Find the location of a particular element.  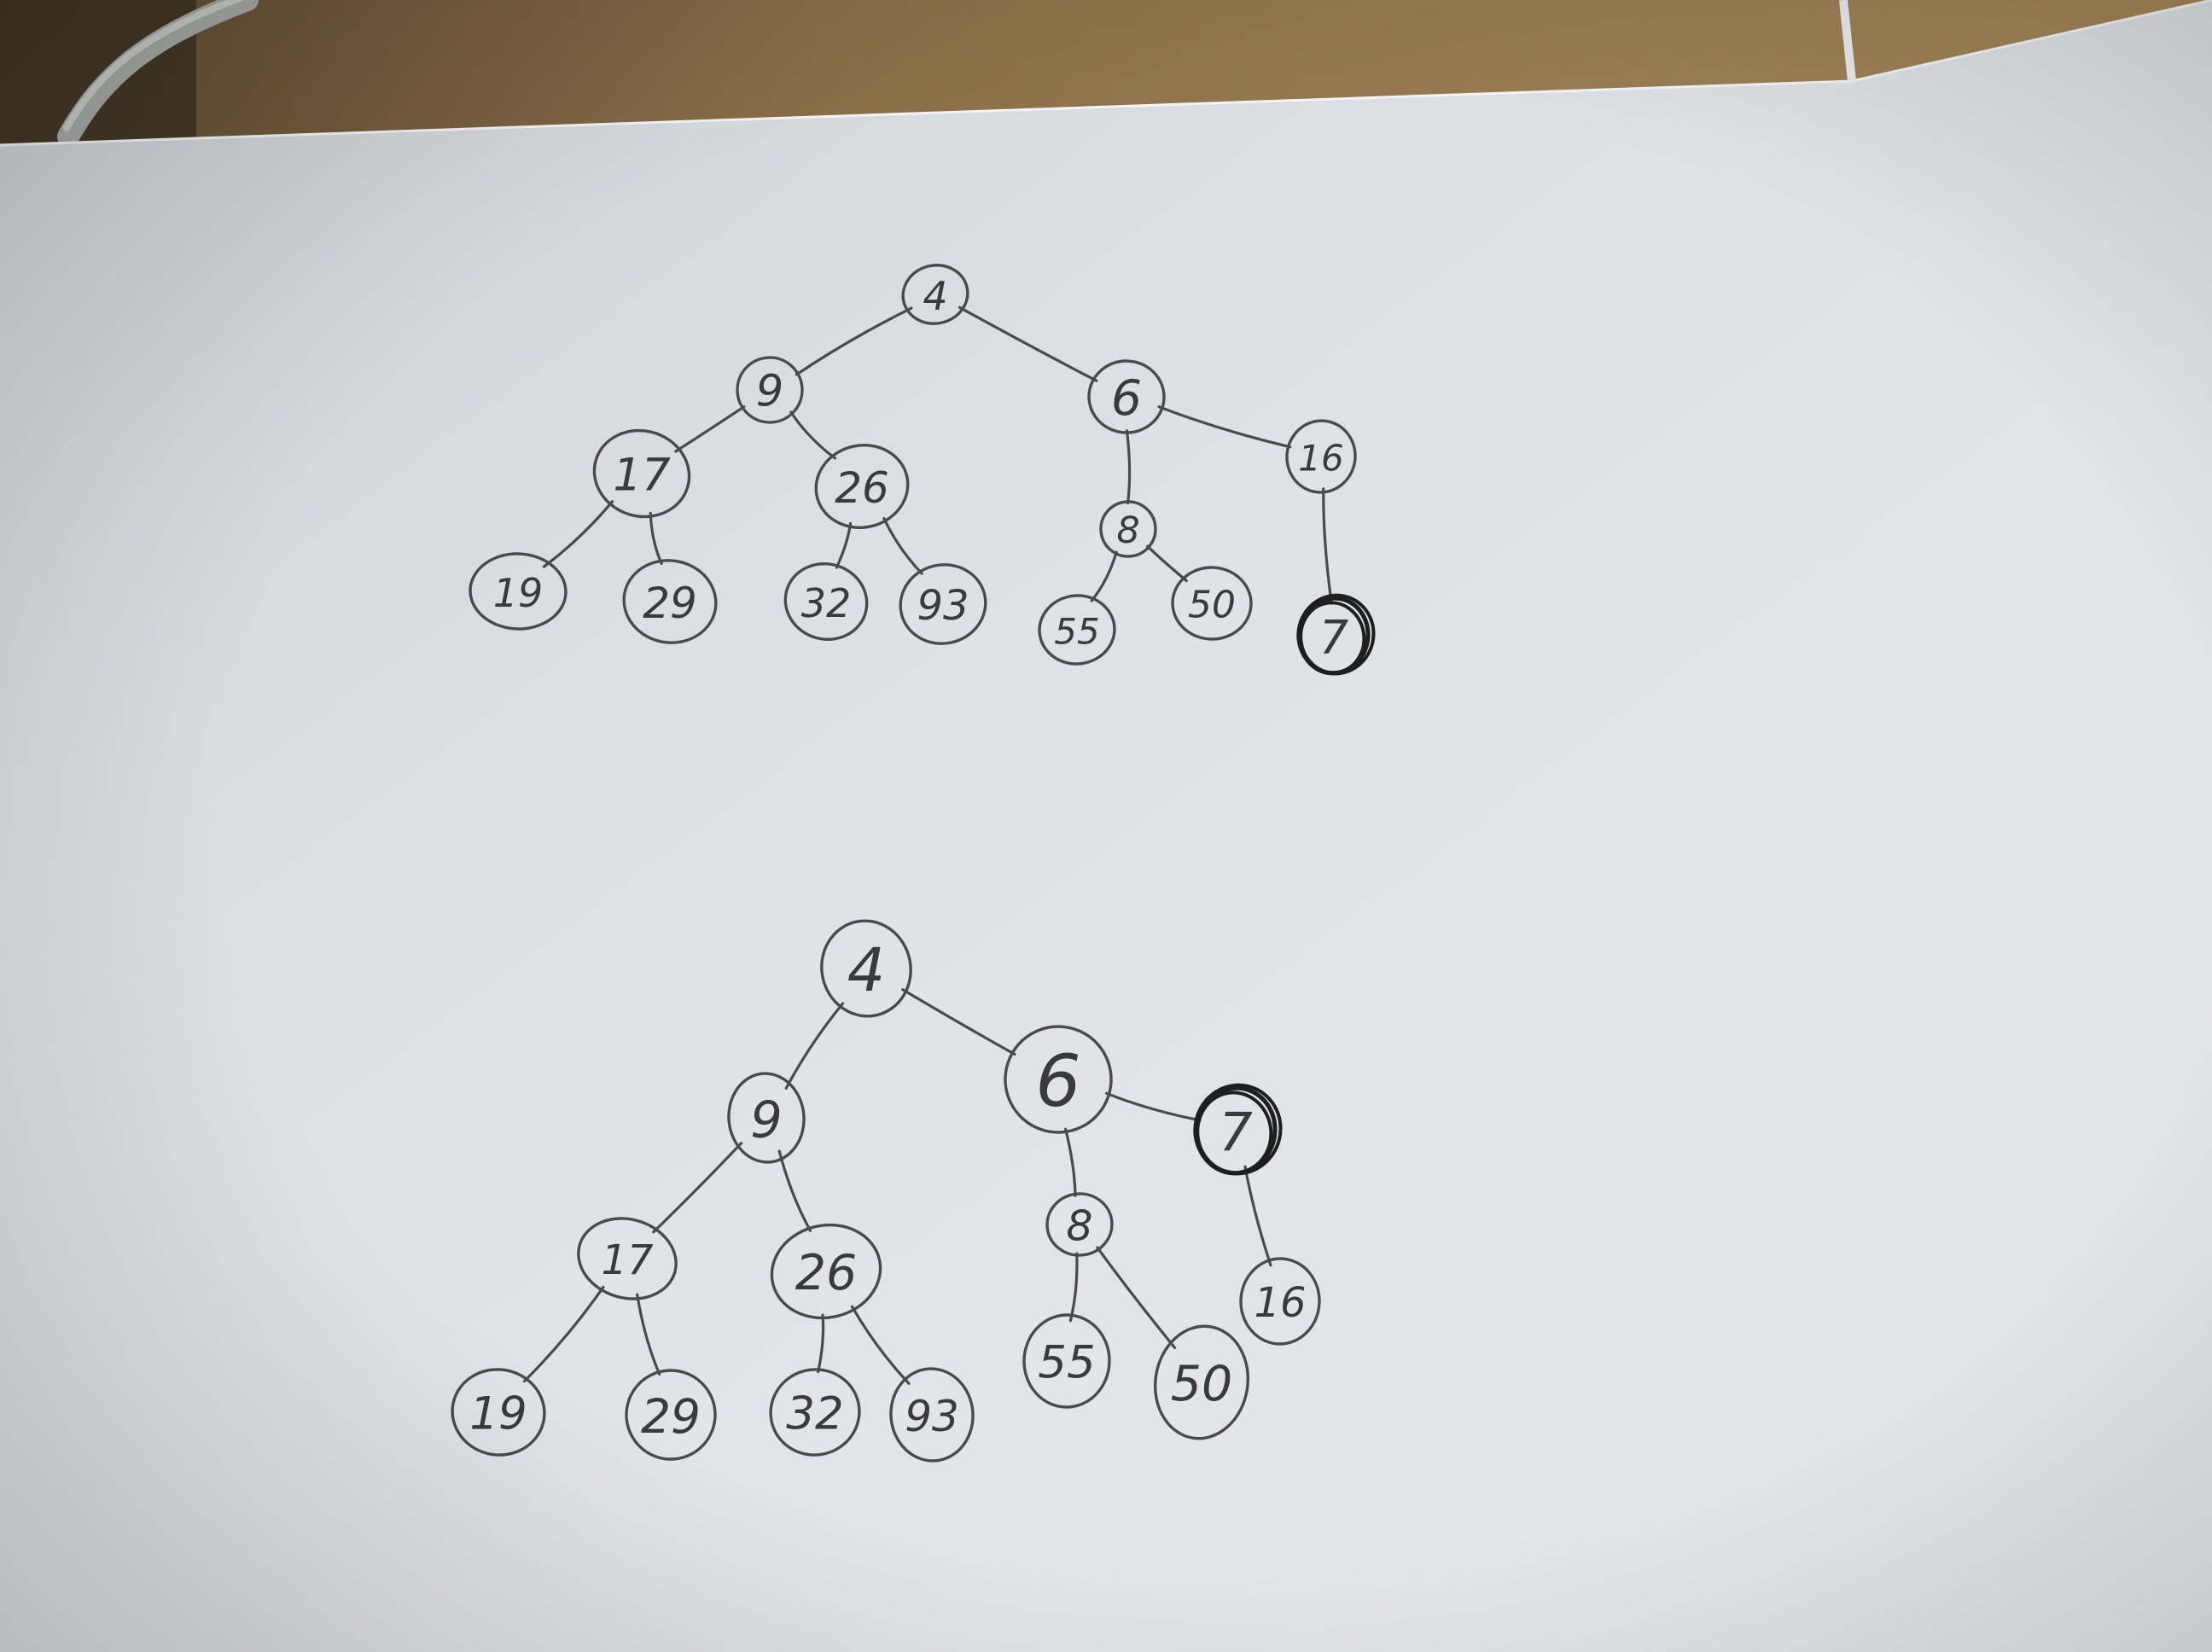

bottom-node-label: 26 is located at coordinates (826, 1273).